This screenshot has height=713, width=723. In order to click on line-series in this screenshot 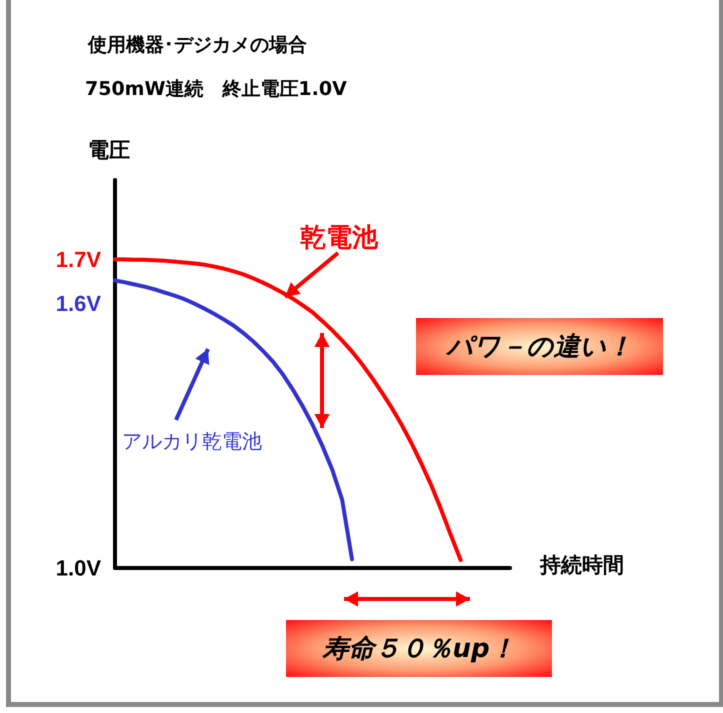, I will do `click(233, 420)`.